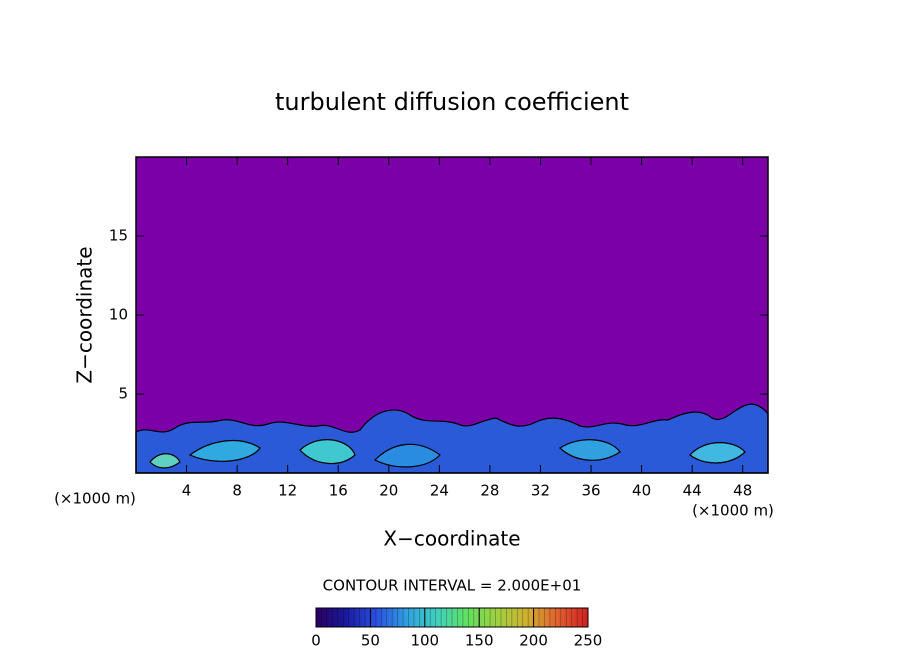 This screenshot has width=904, height=654. What do you see at coordinates (540, 491) in the screenshot?
I see `x-tick-label: 32` at bounding box center [540, 491].